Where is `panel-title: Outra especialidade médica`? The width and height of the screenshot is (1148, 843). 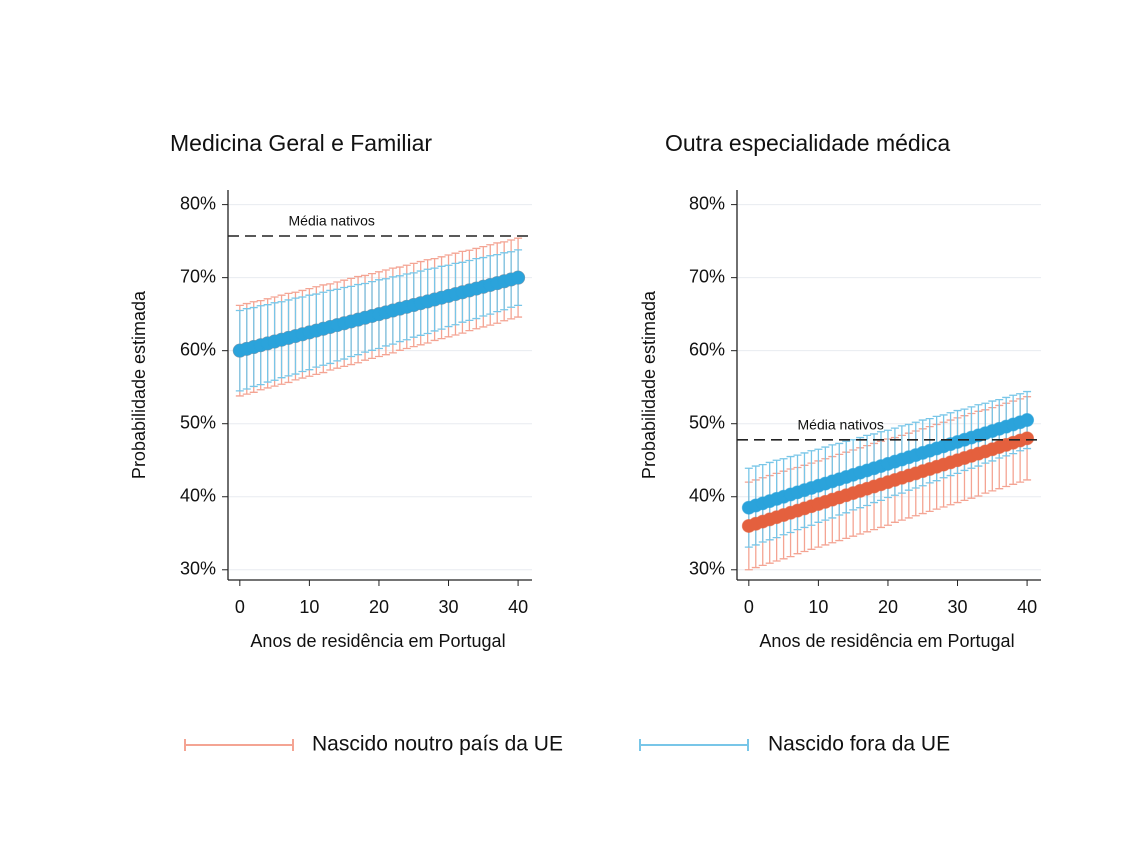 panel-title: Outra especialidade médica is located at coordinates (807, 143).